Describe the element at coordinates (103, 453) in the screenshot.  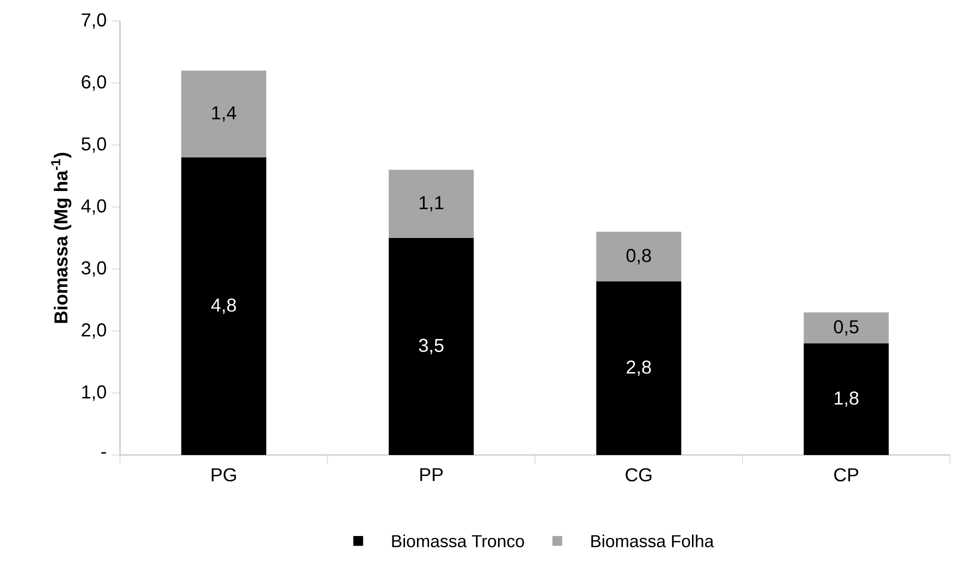
I see `y-tick-label: -` at that location.